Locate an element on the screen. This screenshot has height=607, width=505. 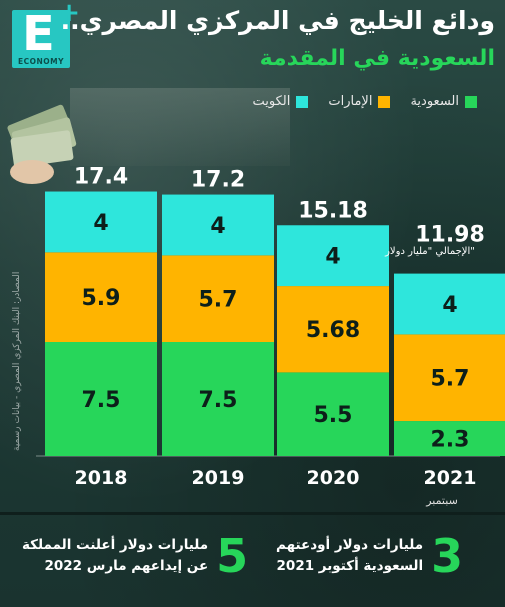
data-label: 5.9 is located at coordinates (101, 298).